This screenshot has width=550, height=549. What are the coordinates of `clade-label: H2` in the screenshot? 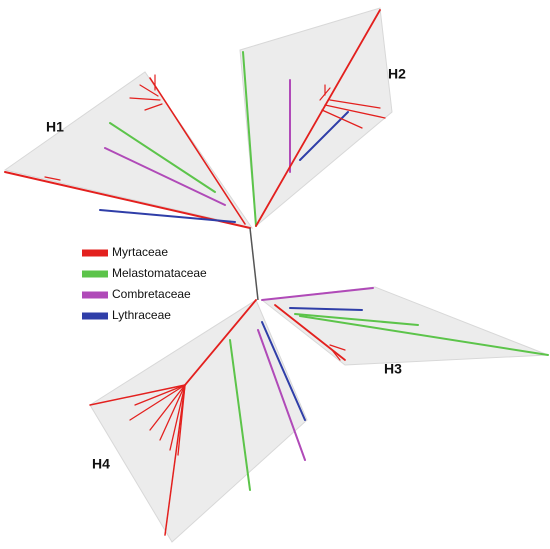 It's located at (397, 74).